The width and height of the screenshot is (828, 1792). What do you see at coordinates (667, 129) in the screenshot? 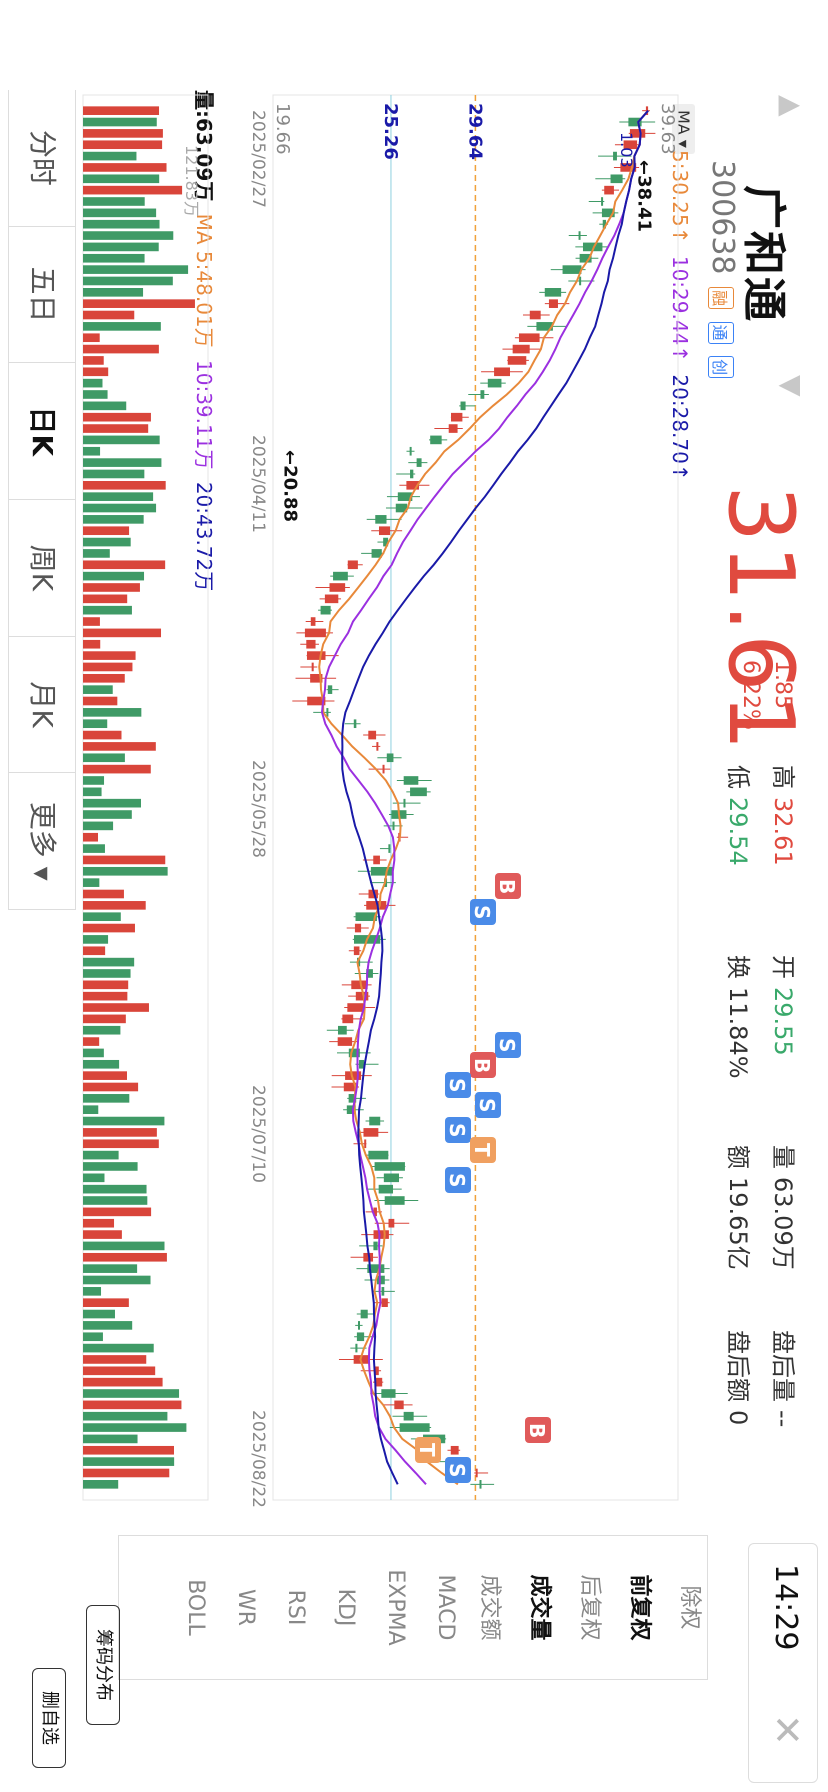
I see `y-tick-label: 39.63` at bounding box center [667, 129].